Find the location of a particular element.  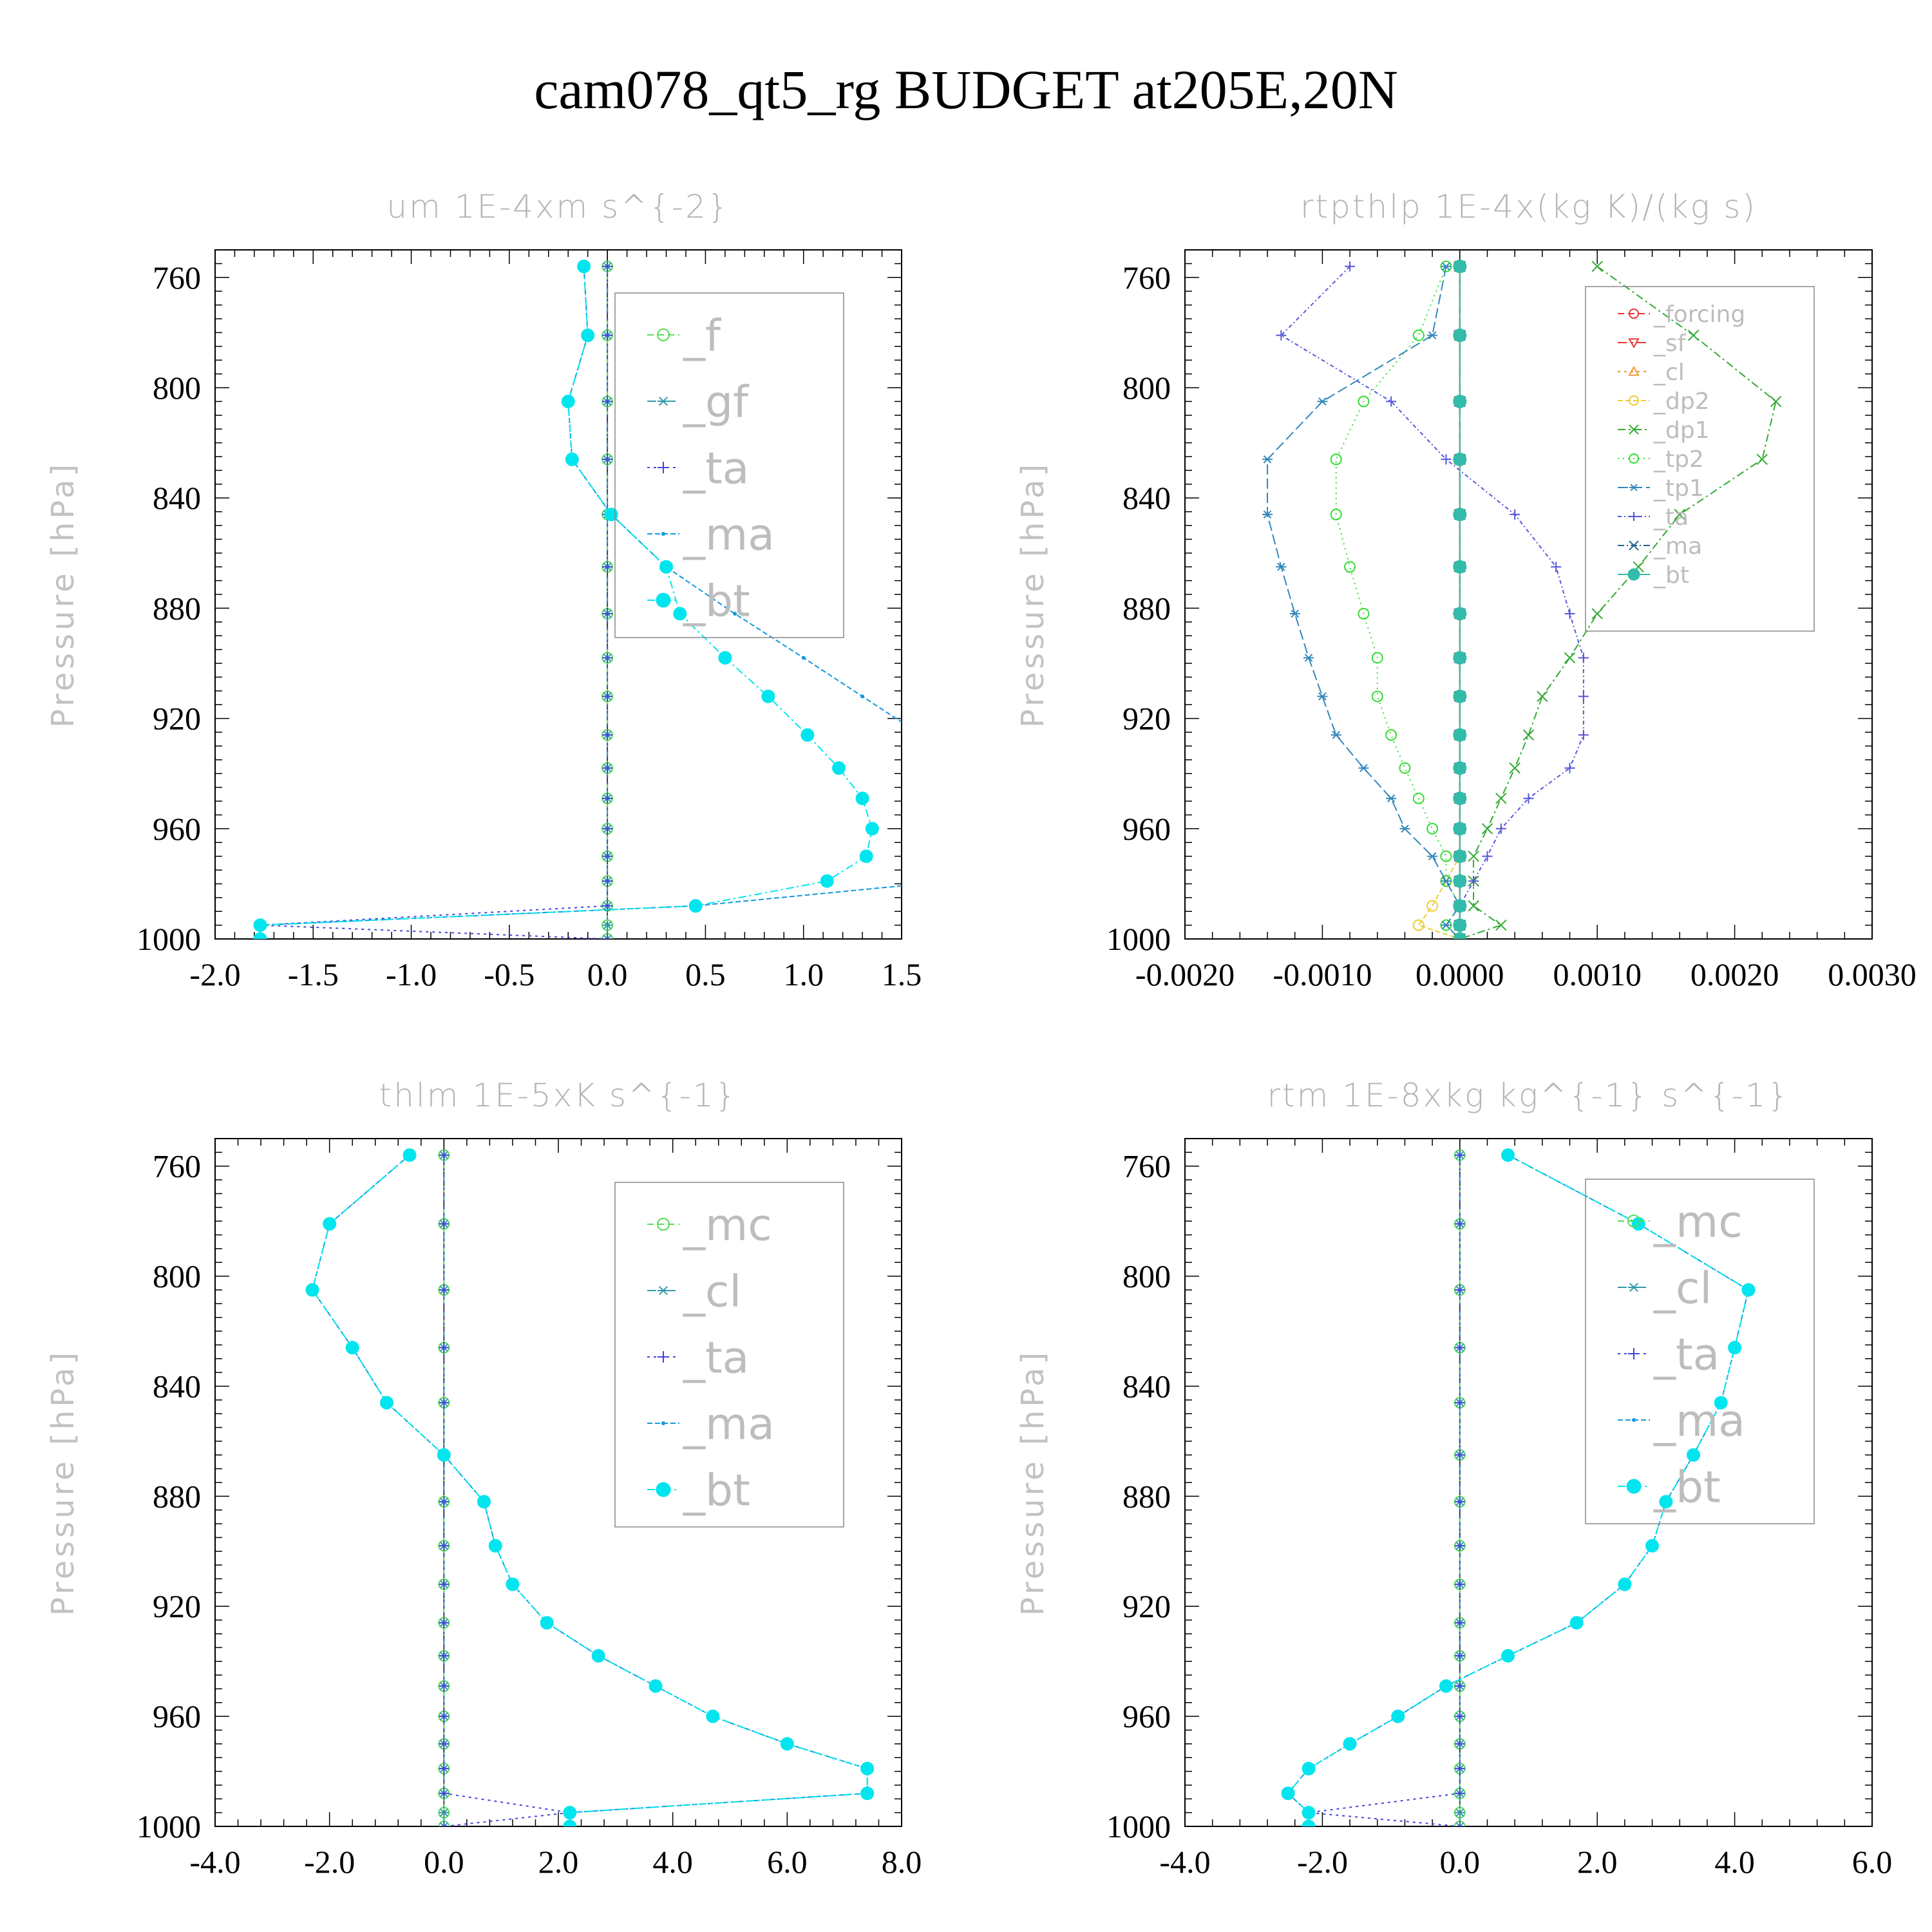

x-axis: -4.0 -2.0 0.0 2.0 4.0 6.0 is located at coordinates (1525, 1510).